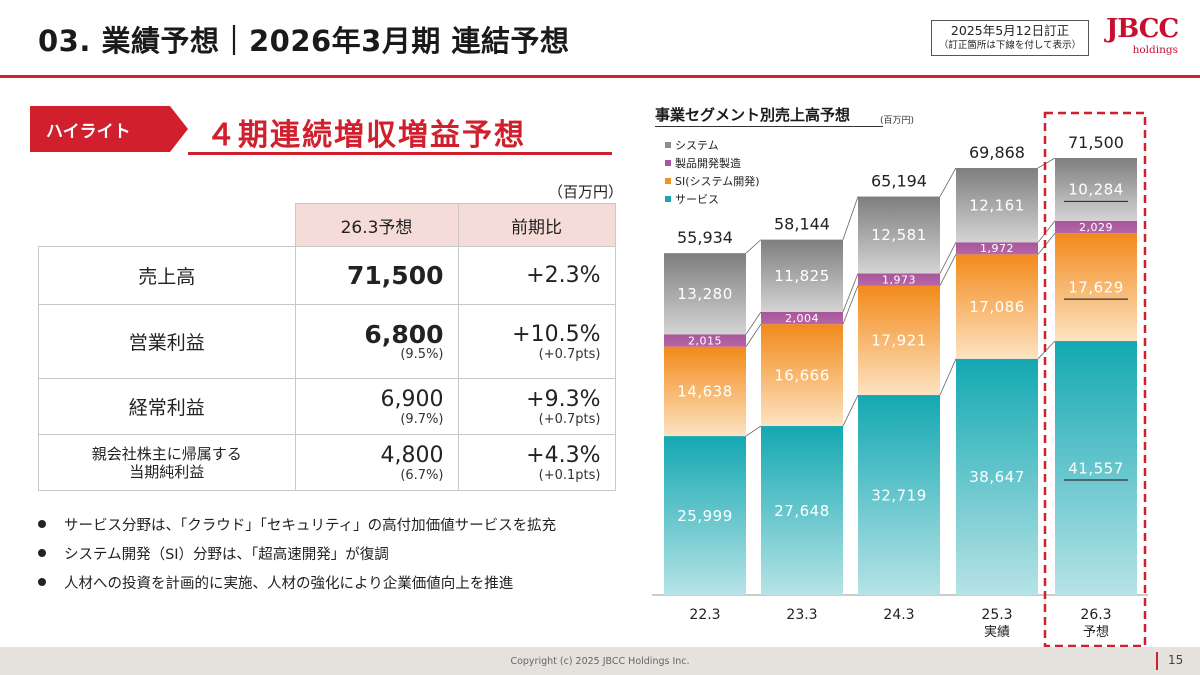 This screenshot has width=1200, height=675. What do you see at coordinates (1157, 661) in the screenshot?
I see `page-number-accent` at bounding box center [1157, 661].